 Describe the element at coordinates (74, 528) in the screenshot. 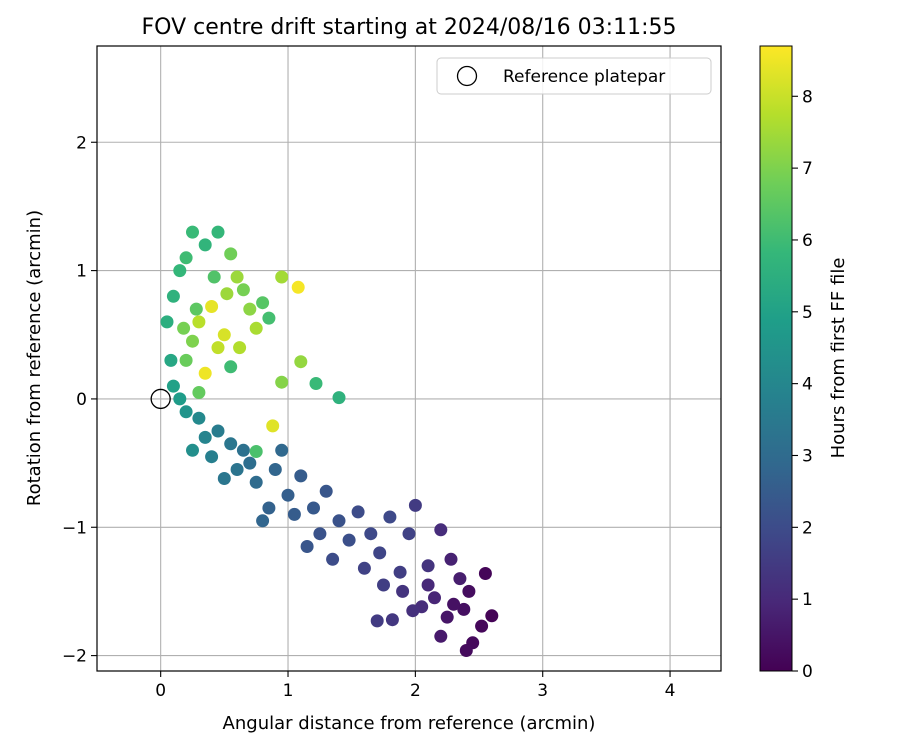

I see `y-tick-label: −1` at that location.